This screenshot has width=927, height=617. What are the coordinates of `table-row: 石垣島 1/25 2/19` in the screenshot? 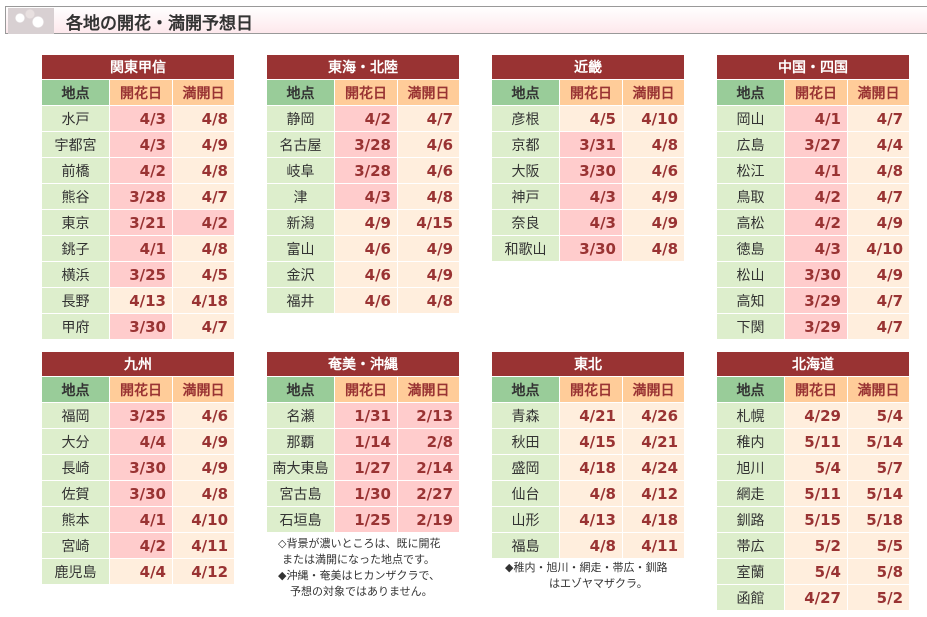 It's located at (363, 519).